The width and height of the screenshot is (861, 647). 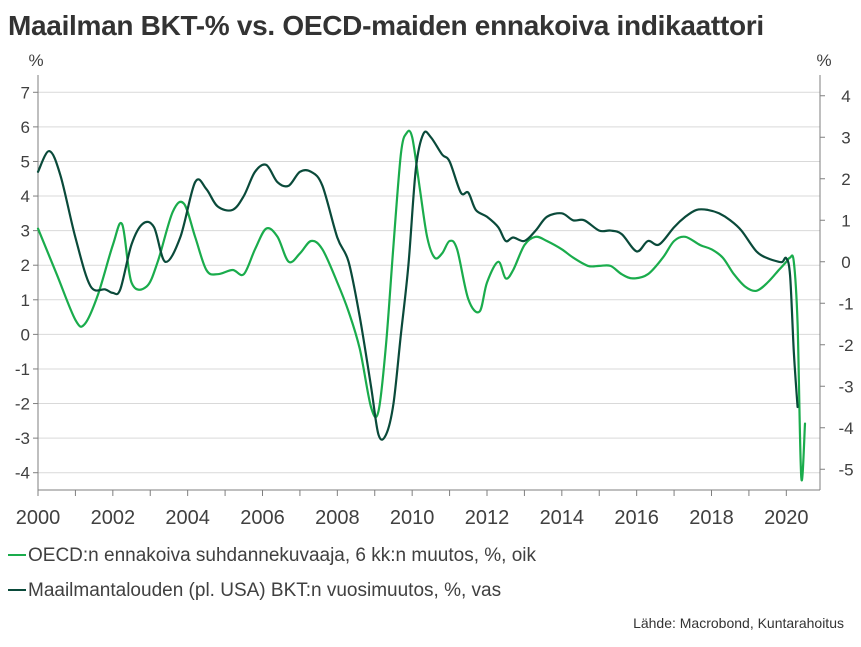 What do you see at coordinates (22, 473) in the screenshot?
I see `left-tick-label: -4` at bounding box center [22, 473].